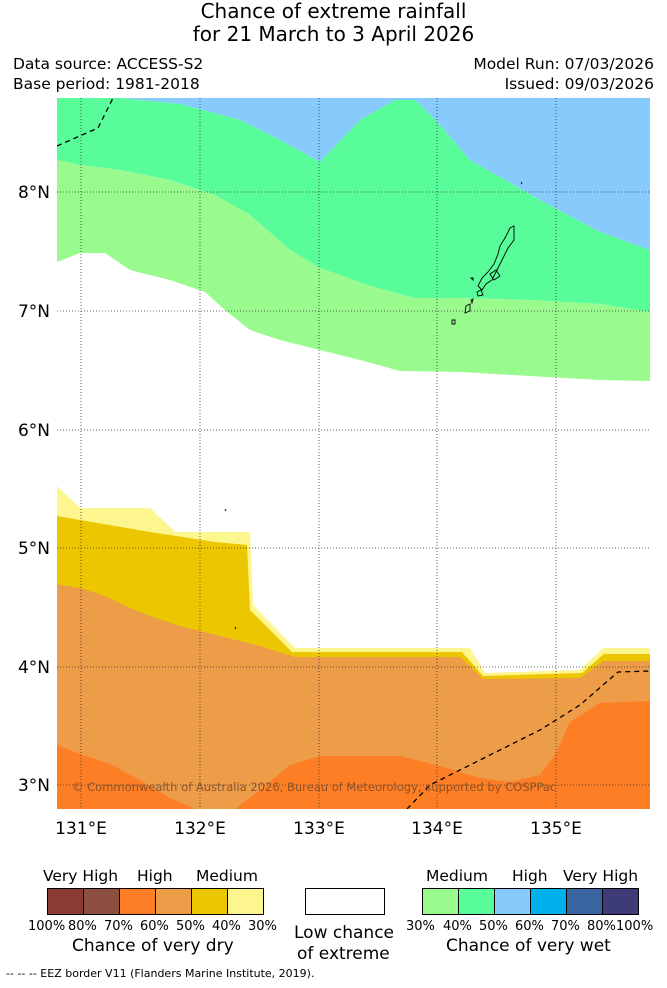  I want to click on dry-pct-30: 30%, so click(262, 926).